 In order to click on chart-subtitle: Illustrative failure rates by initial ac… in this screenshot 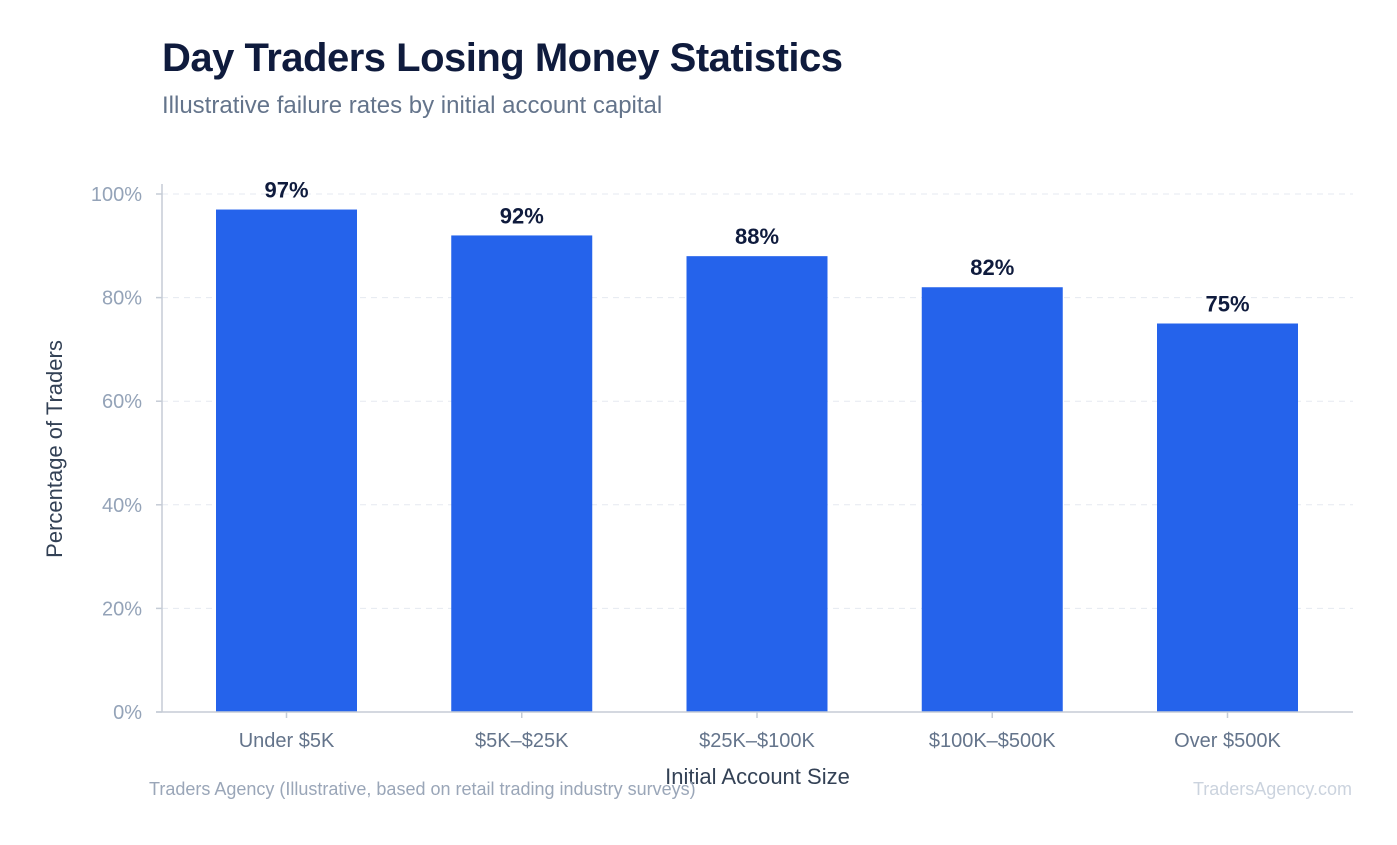, I will do `click(412, 105)`.